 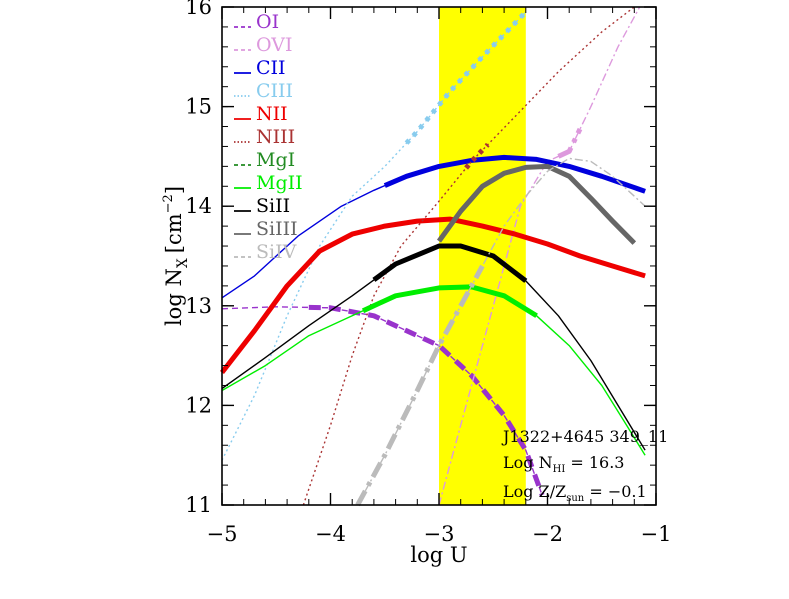 I want to click on nhi-main: Log N, so click(x=528, y=462).